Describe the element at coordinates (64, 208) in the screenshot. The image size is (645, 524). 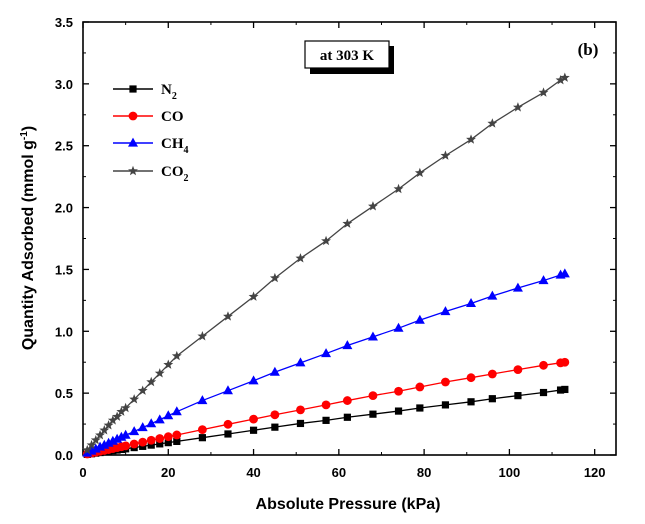
I see `y-tick-label: 2.0` at that location.